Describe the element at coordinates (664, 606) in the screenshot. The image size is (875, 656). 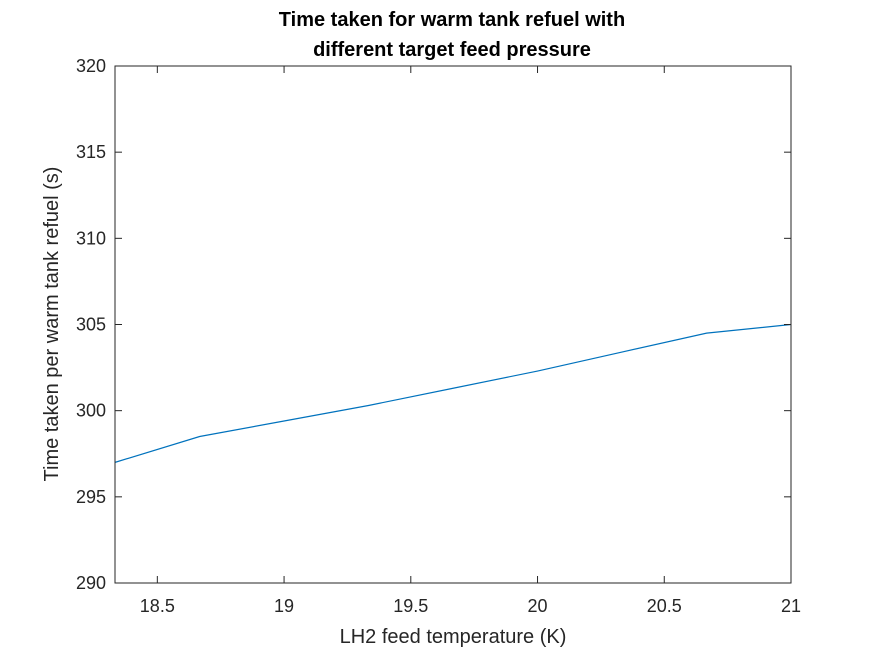
I see `x-tick-label: 20.5` at that location.